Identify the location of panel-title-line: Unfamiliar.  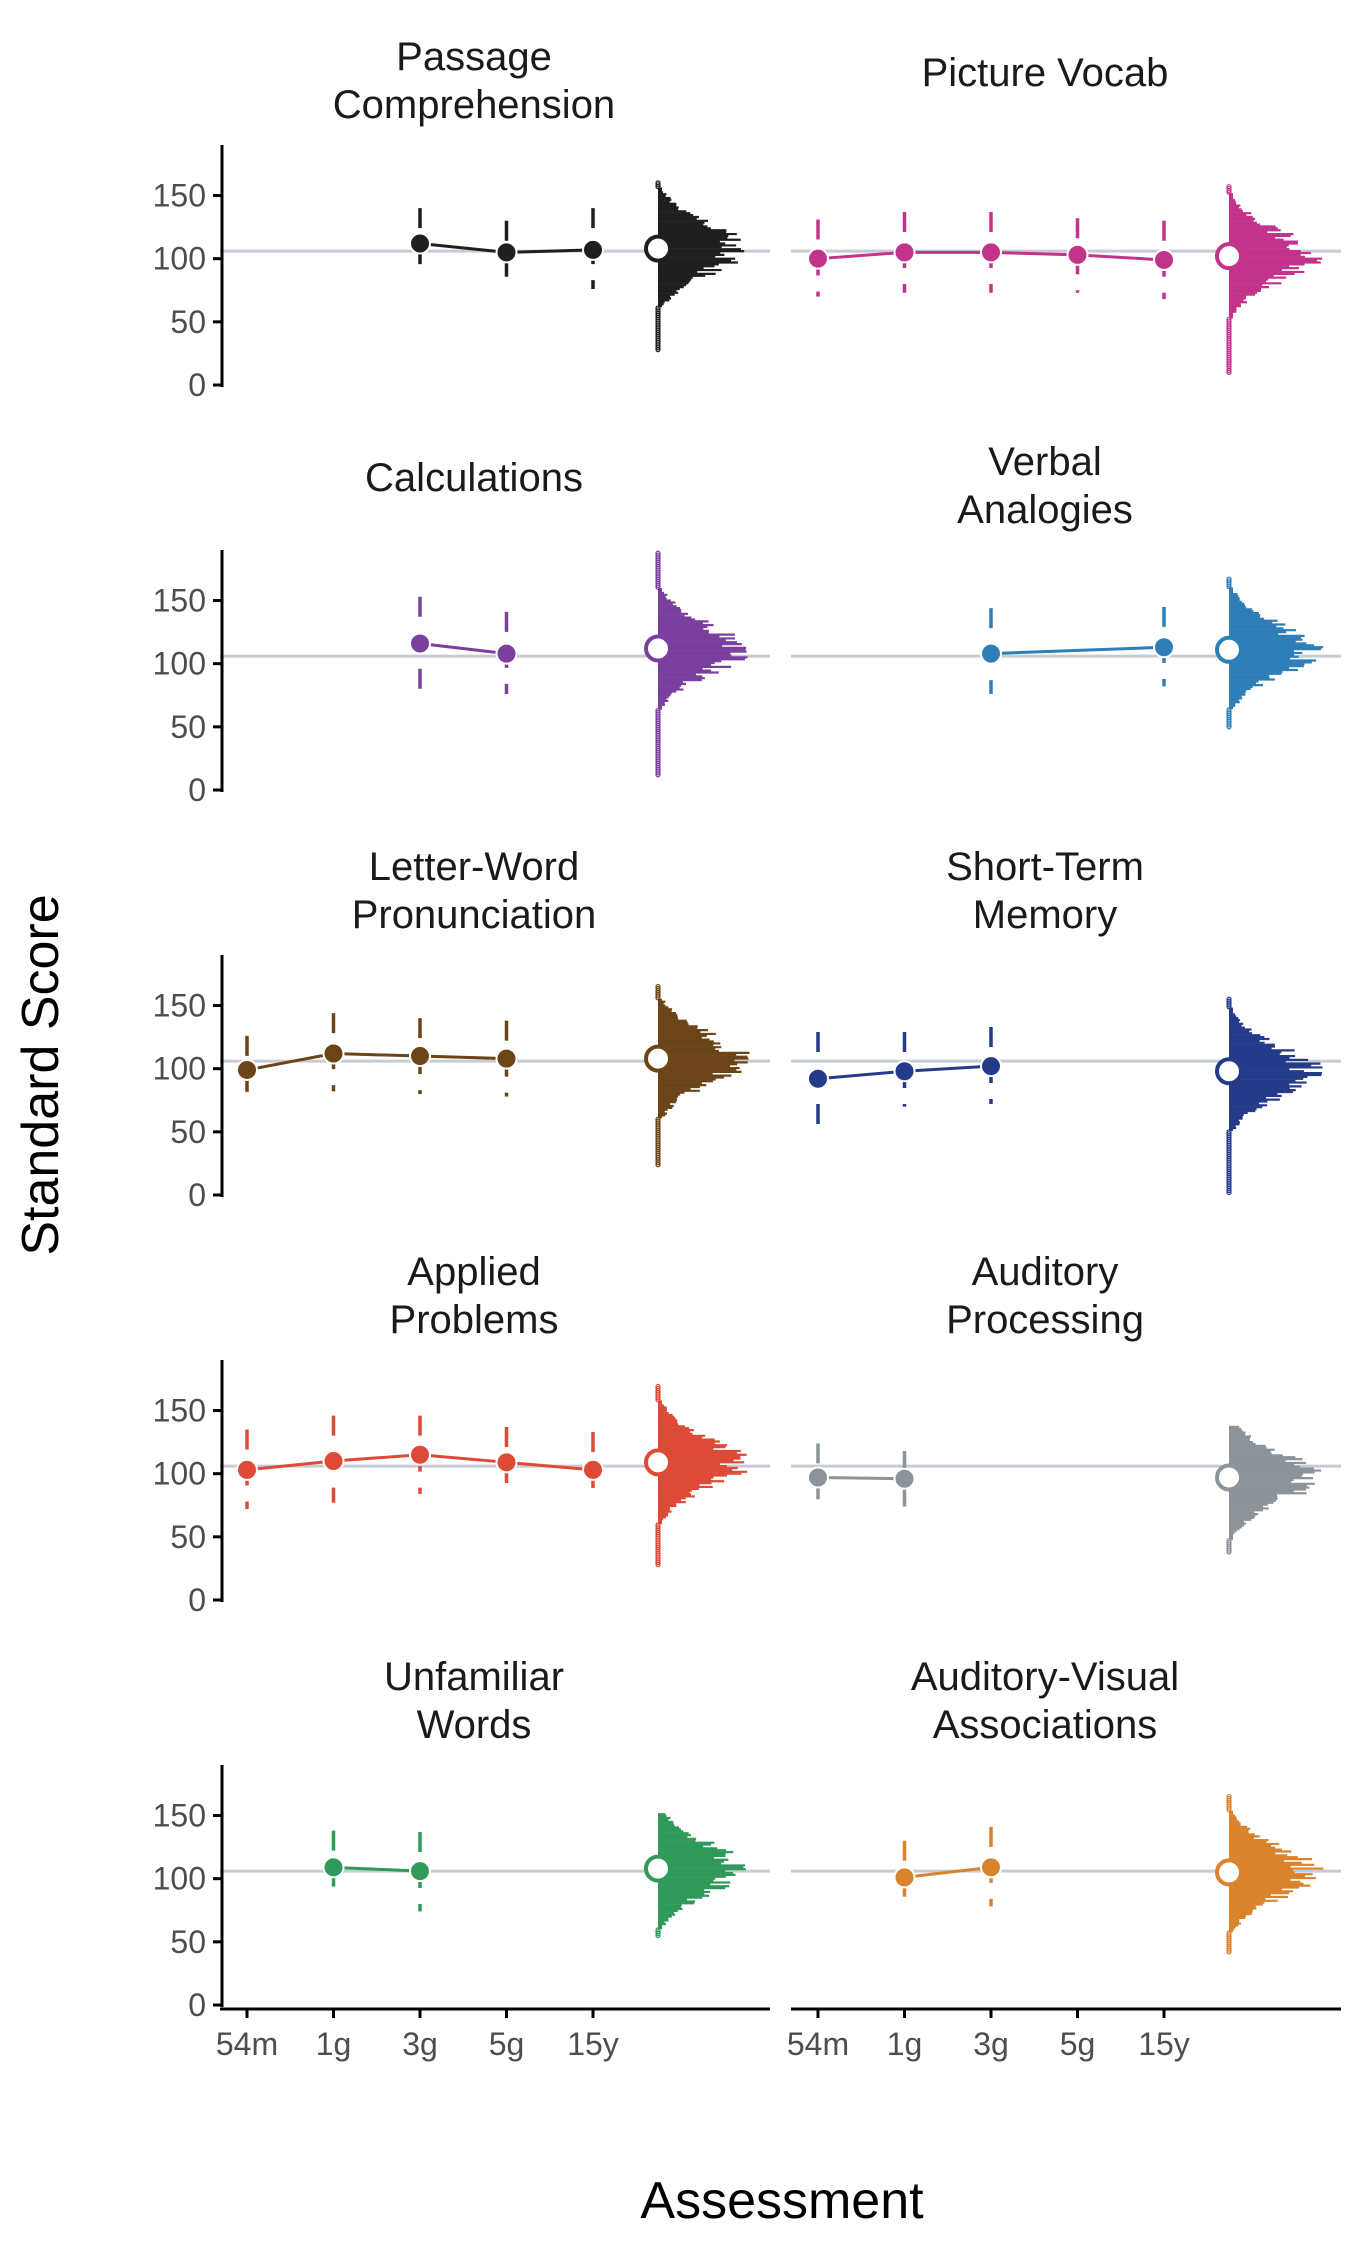
(474, 1677).